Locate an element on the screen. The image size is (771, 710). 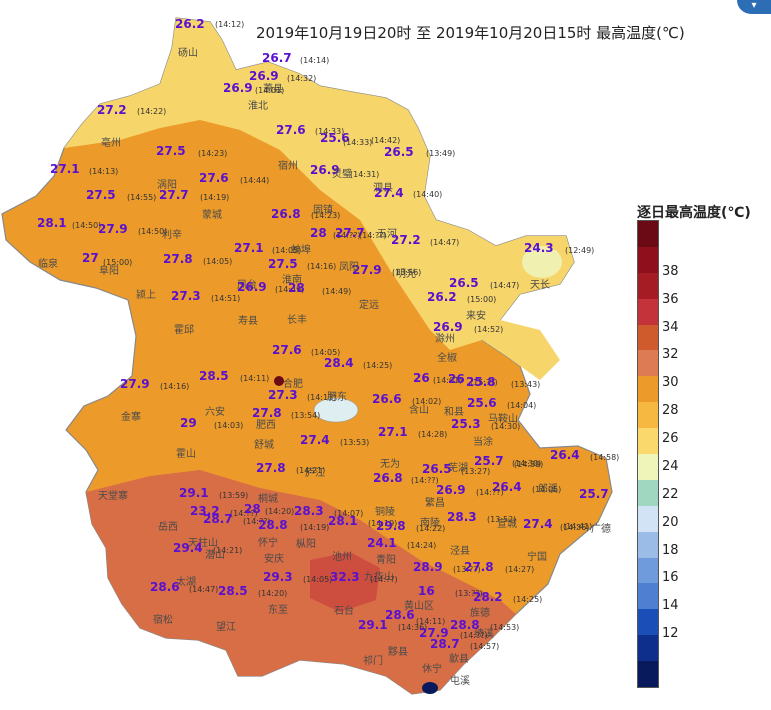
station-name: 铜陵 is located at coordinates (385, 512).